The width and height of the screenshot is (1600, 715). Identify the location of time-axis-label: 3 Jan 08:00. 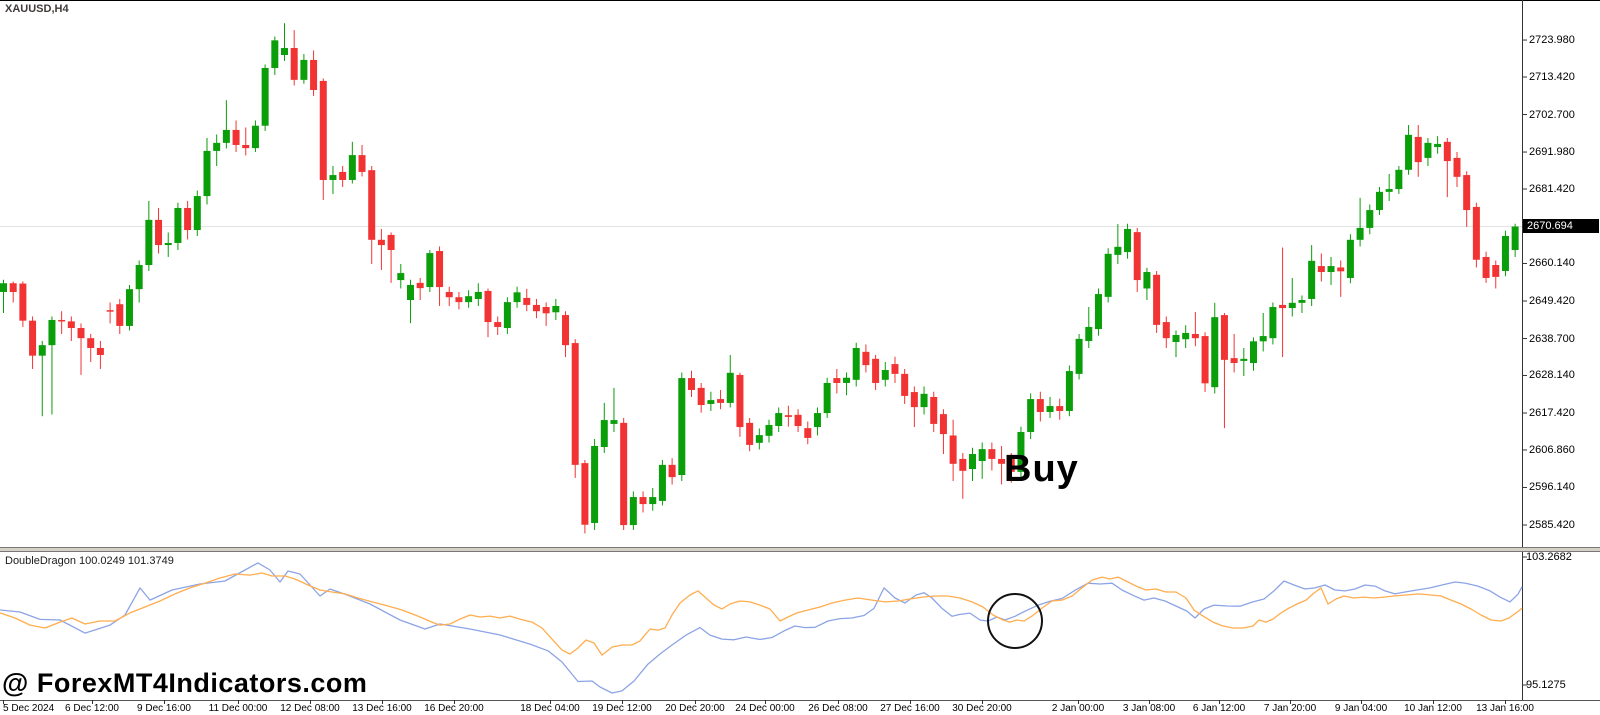
(1149, 708).